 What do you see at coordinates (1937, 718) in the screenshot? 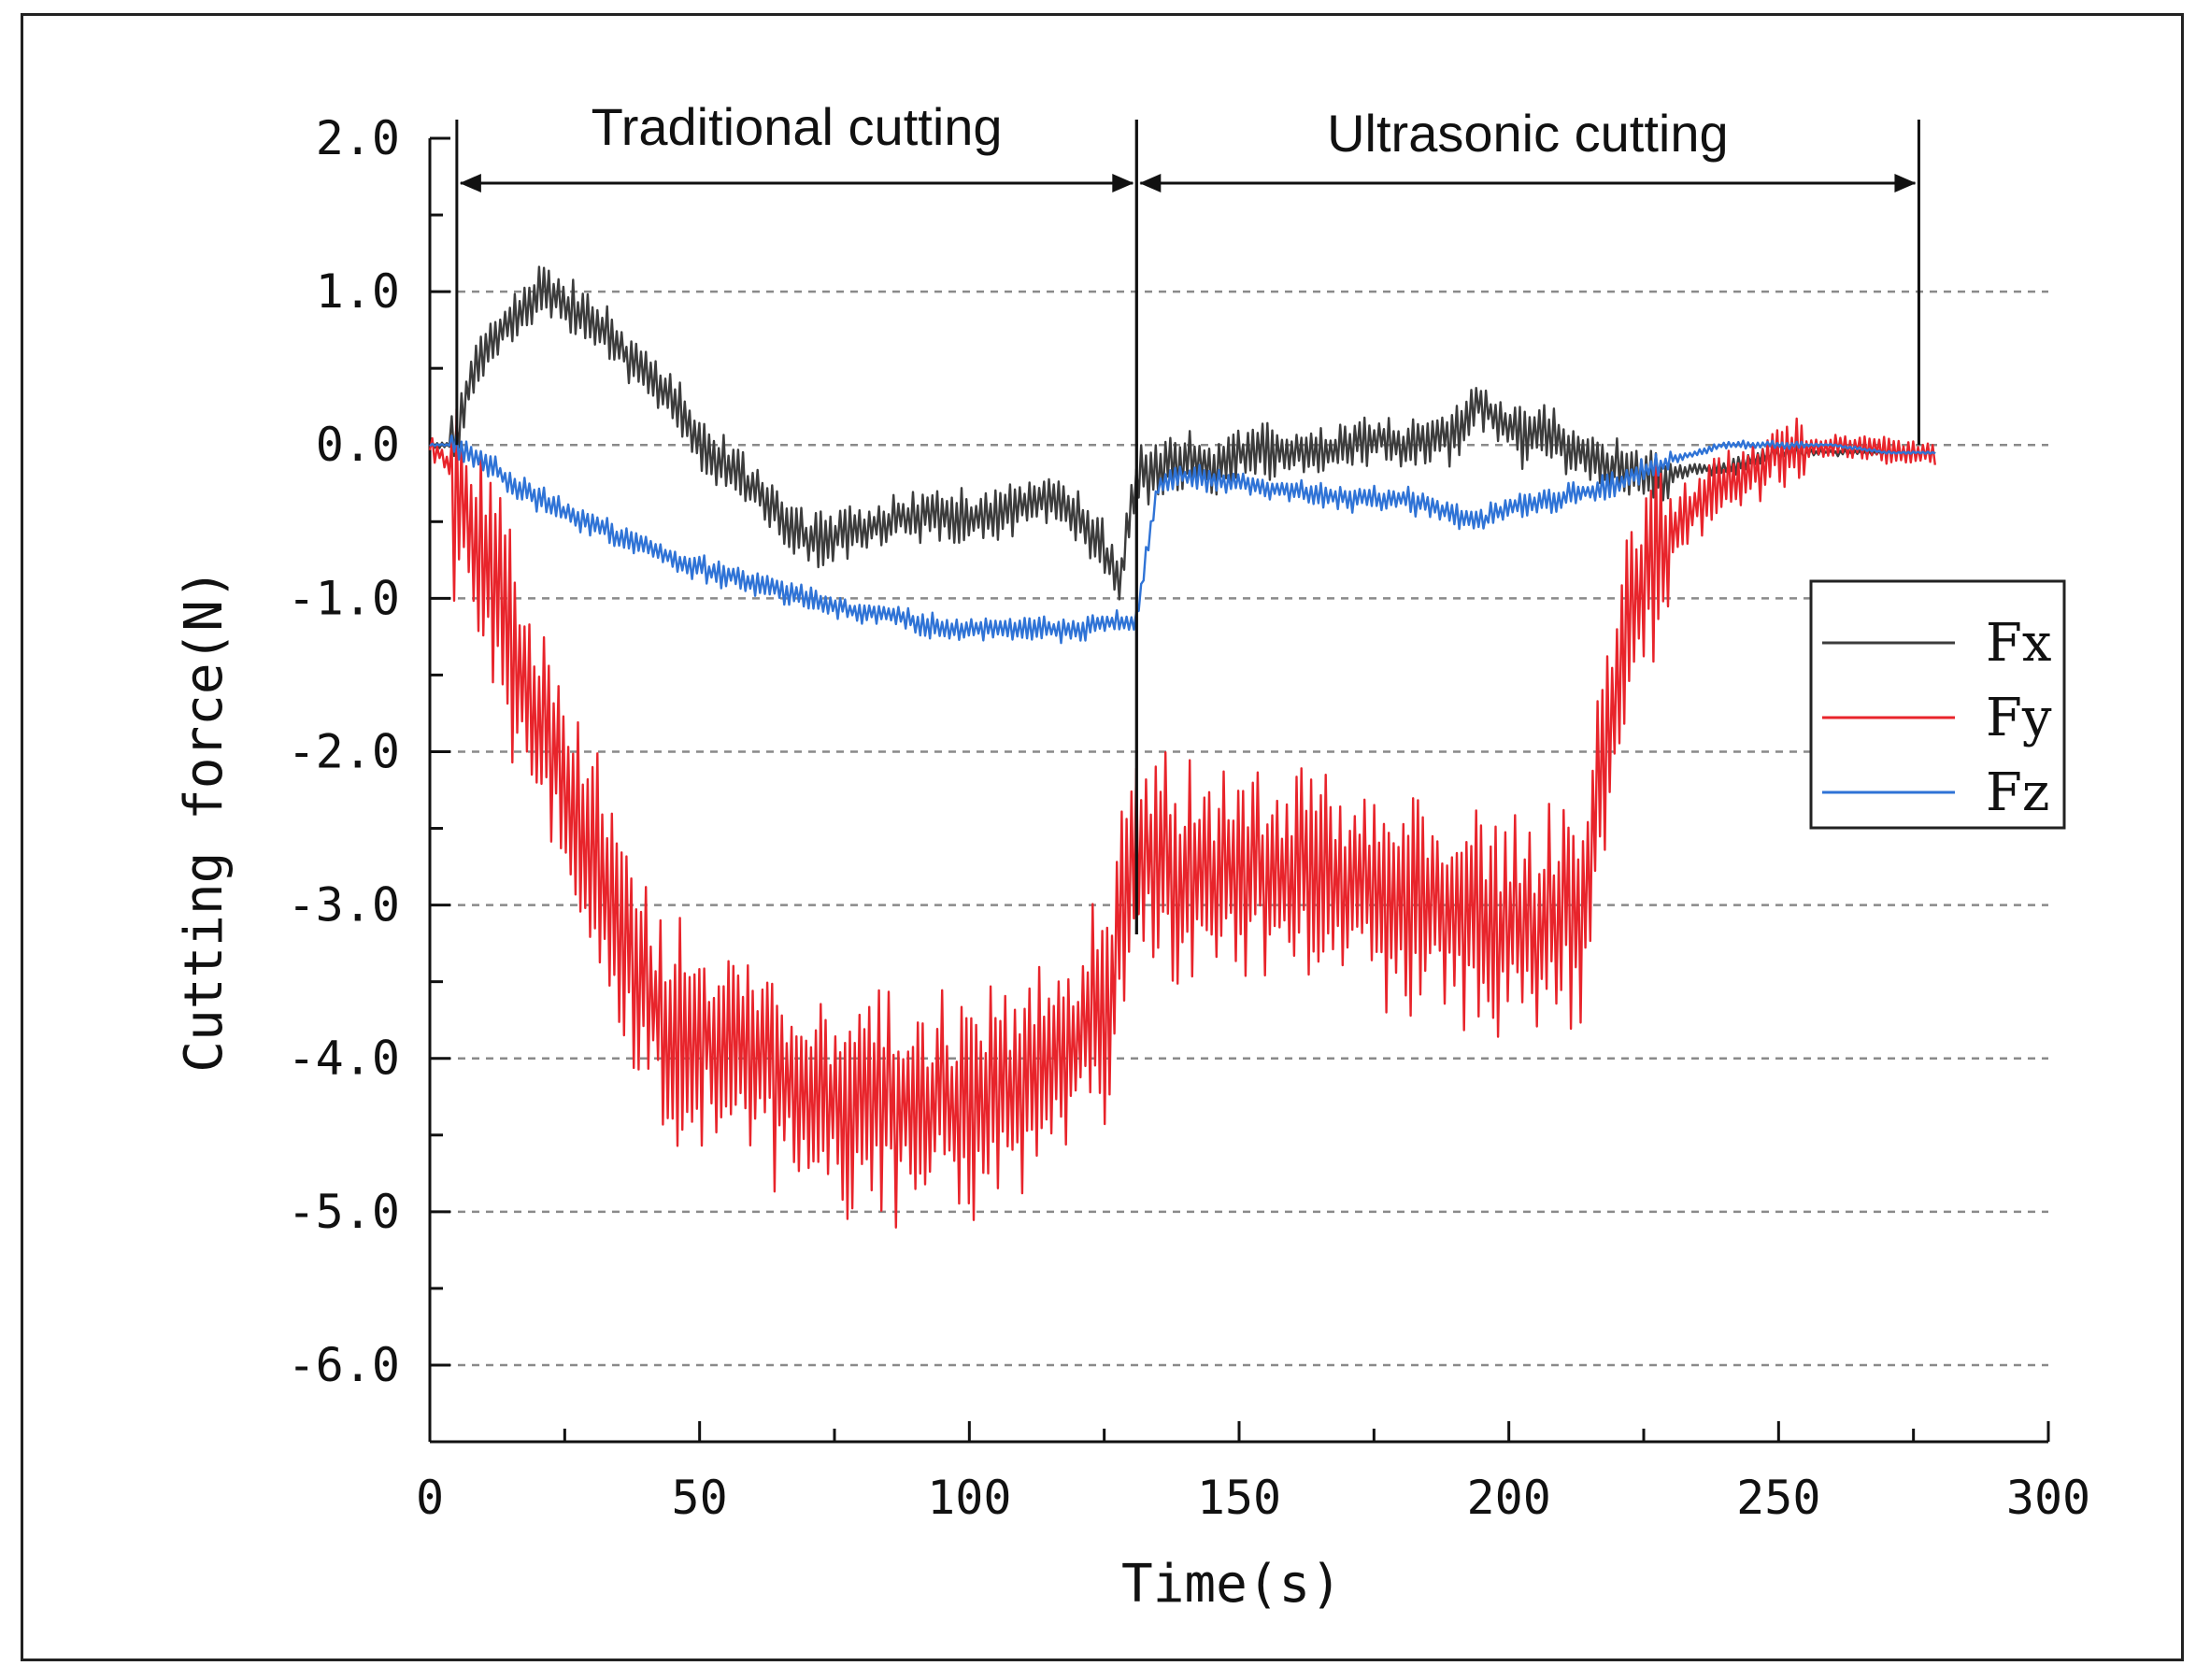
I see `legend-items: Fx Fy Fz` at bounding box center [1937, 718].